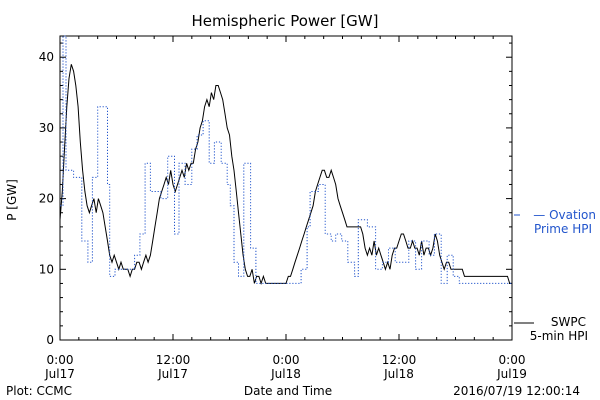 Image resolution: width=600 pixels, height=400 pixels. I want to click on legend-ovation-label-2: Prime HPI, so click(563, 229).